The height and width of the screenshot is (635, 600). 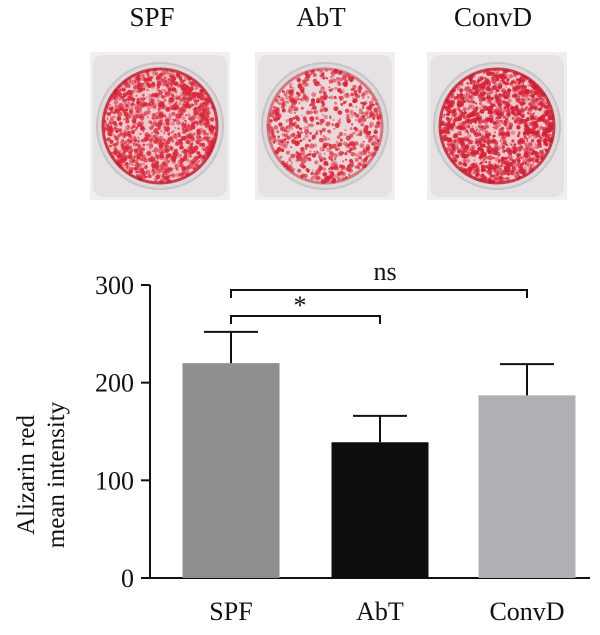 What do you see at coordinates (527, 486) in the screenshot?
I see `bar-convd` at bounding box center [527, 486].